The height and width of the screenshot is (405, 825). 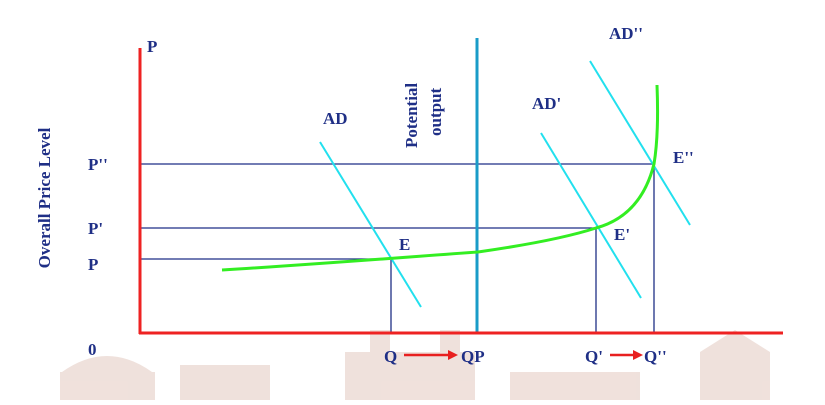 I want to click on price-level-p: P, so click(x=93, y=264).